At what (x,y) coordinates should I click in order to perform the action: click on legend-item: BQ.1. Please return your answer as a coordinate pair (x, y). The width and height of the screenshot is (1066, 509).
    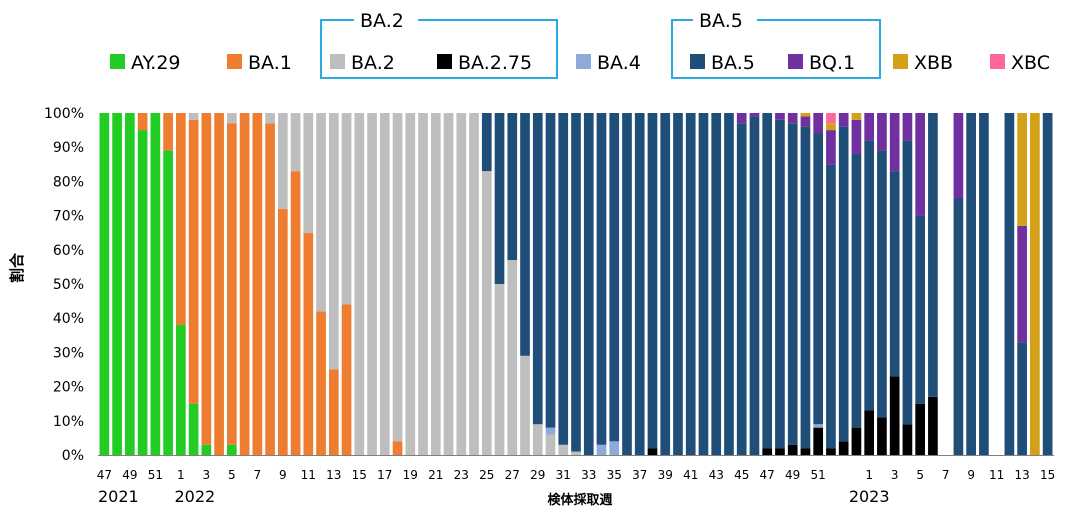
    Looking at the image, I should click on (821, 63).